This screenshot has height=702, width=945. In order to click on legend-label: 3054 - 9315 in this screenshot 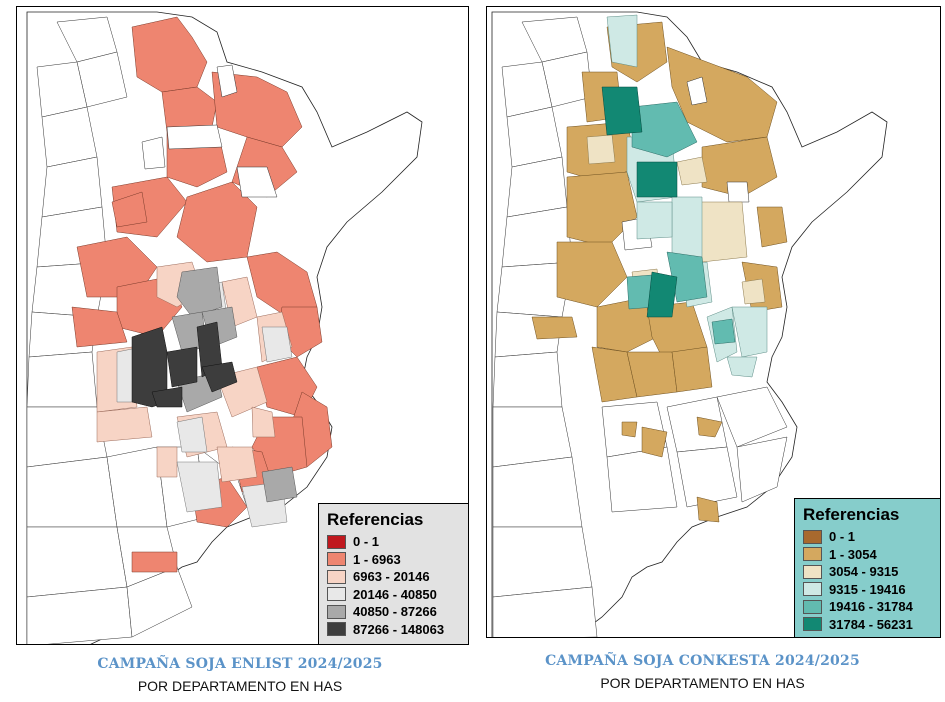, I will do `click(864, 572)`.